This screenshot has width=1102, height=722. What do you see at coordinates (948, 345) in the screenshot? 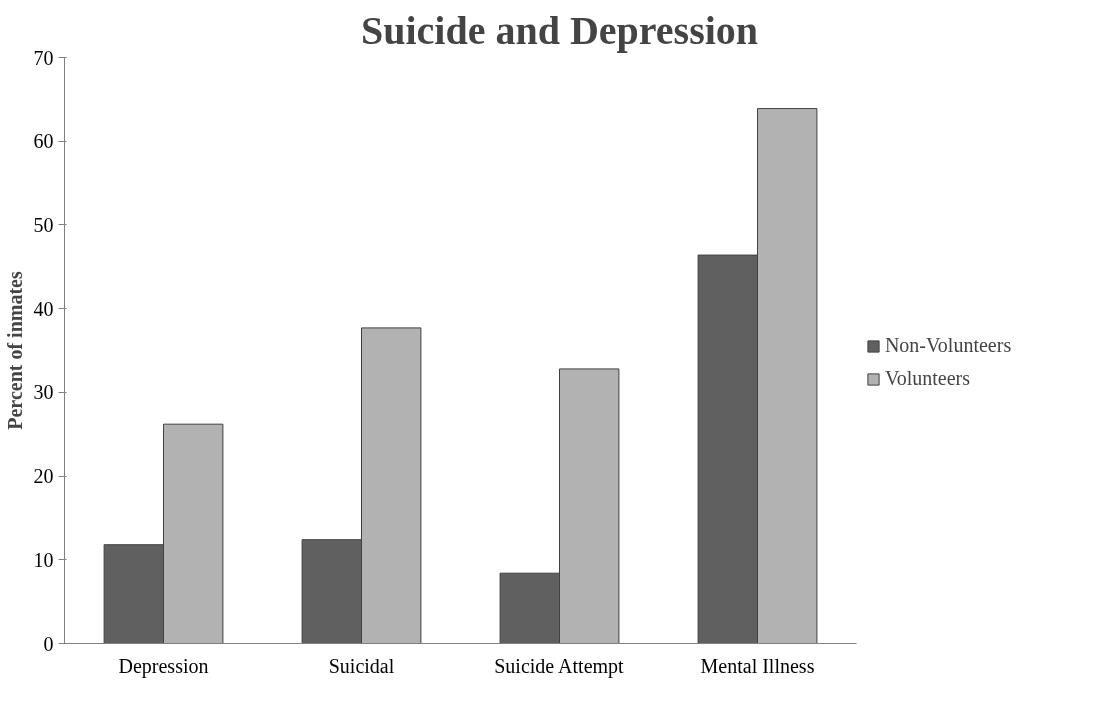
I see `legend-label: Non-Volunteers` at bounding box center [948, 345].